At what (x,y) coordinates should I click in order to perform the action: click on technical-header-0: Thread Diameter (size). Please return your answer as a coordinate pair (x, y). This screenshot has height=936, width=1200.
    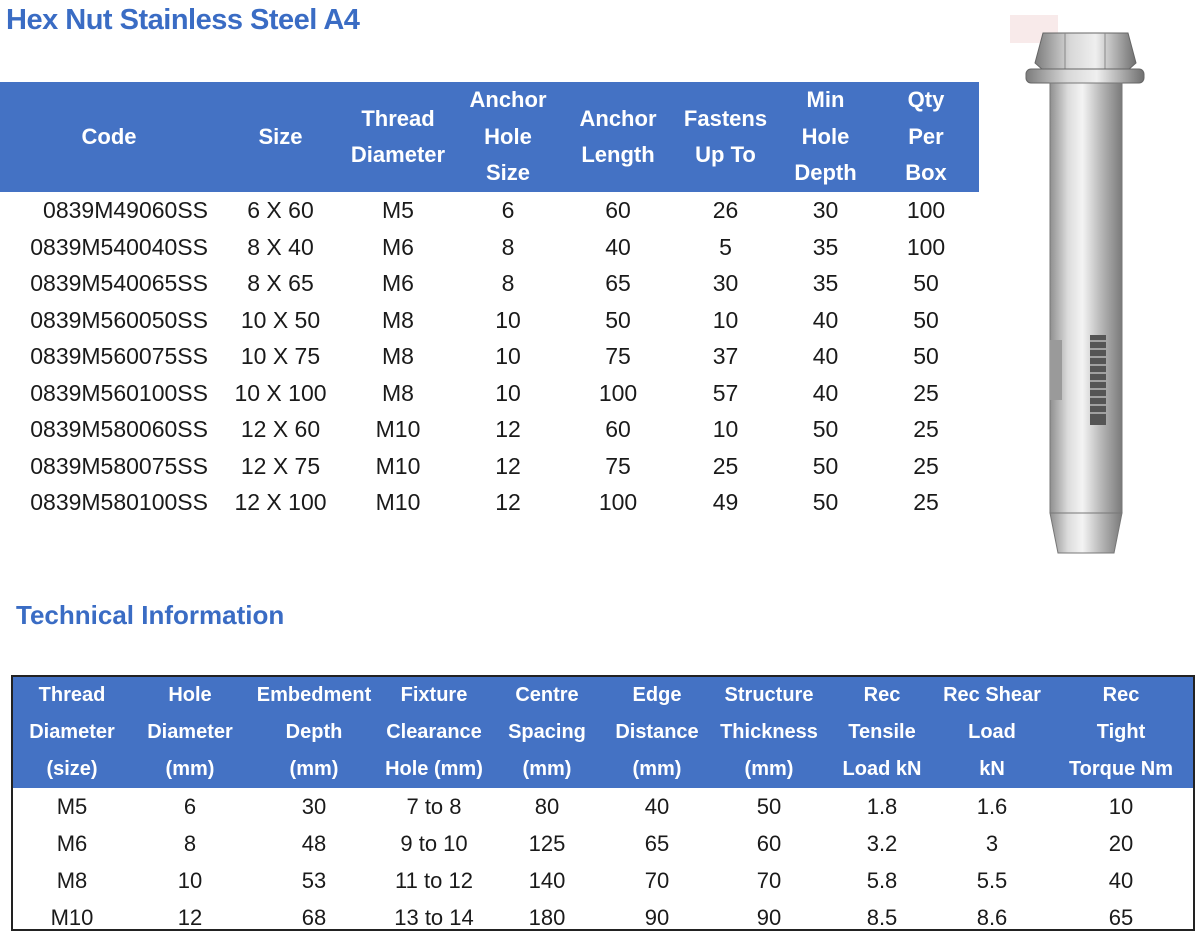
    Looking at the image, I should click on (72, 732).